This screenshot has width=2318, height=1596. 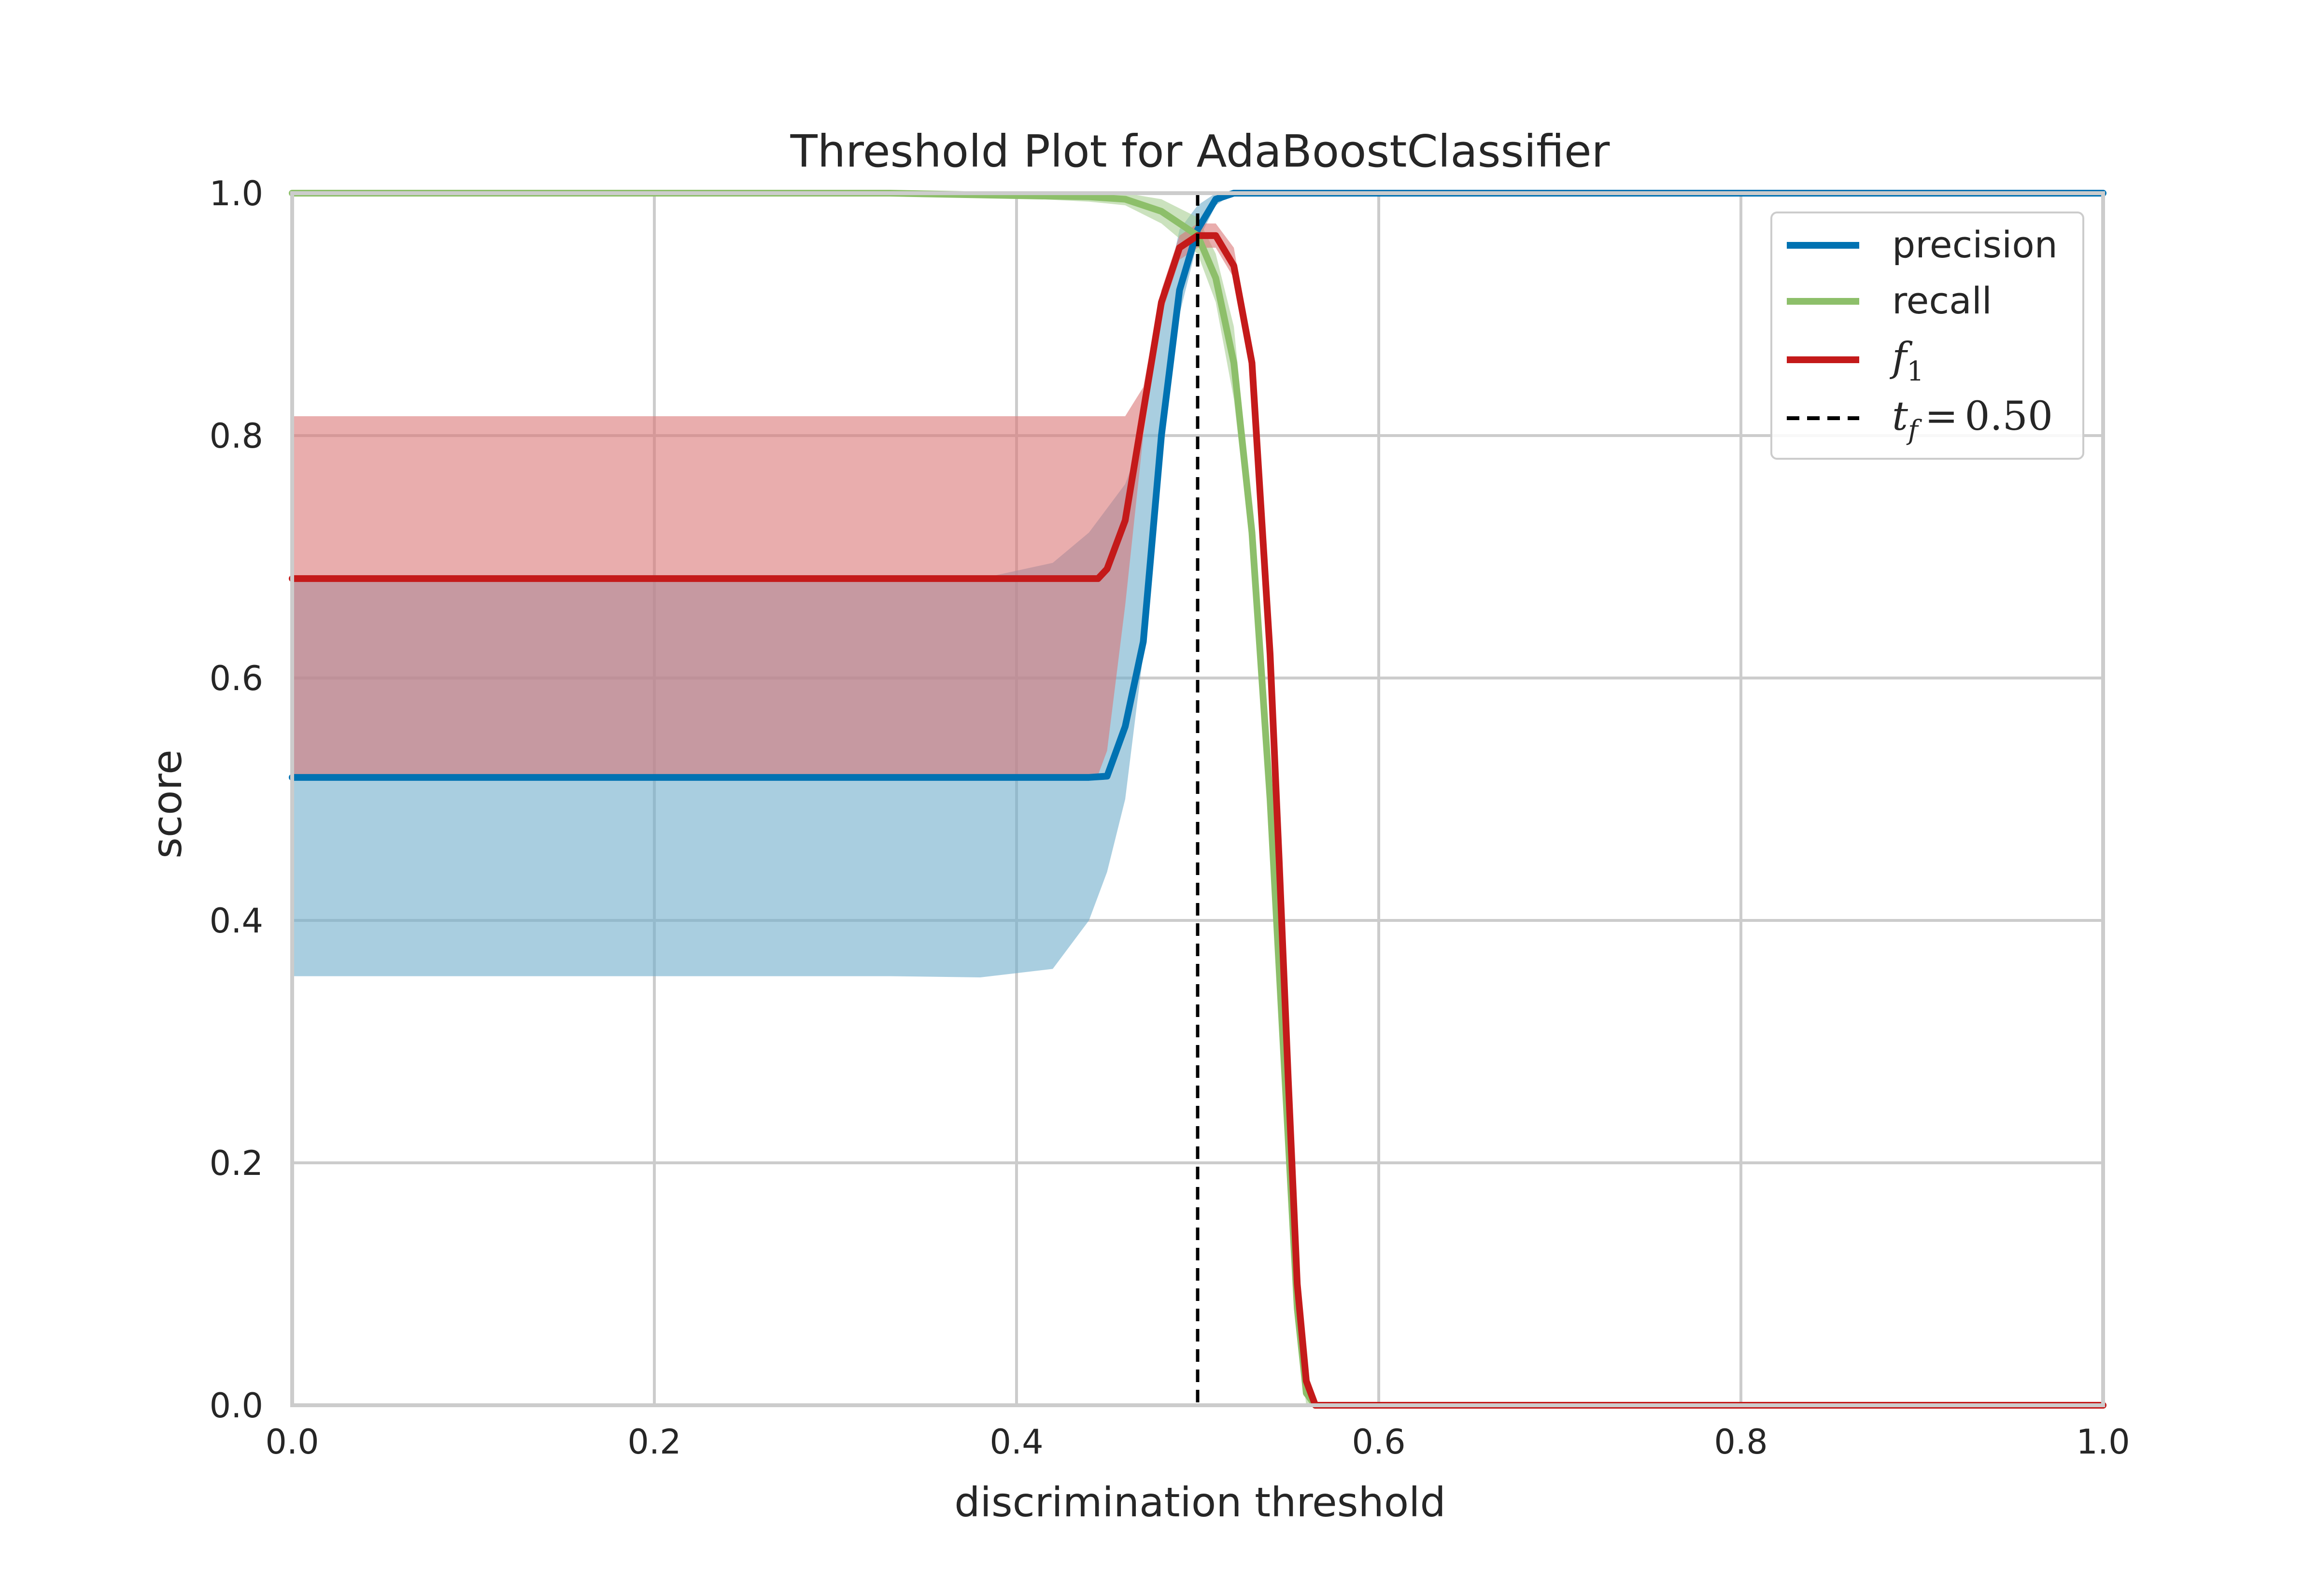 What do you see at coordinates (1379, 1442) in the screenshot?
I see `x-tick-label: 0.6` at bounding box center [1379, 1442].